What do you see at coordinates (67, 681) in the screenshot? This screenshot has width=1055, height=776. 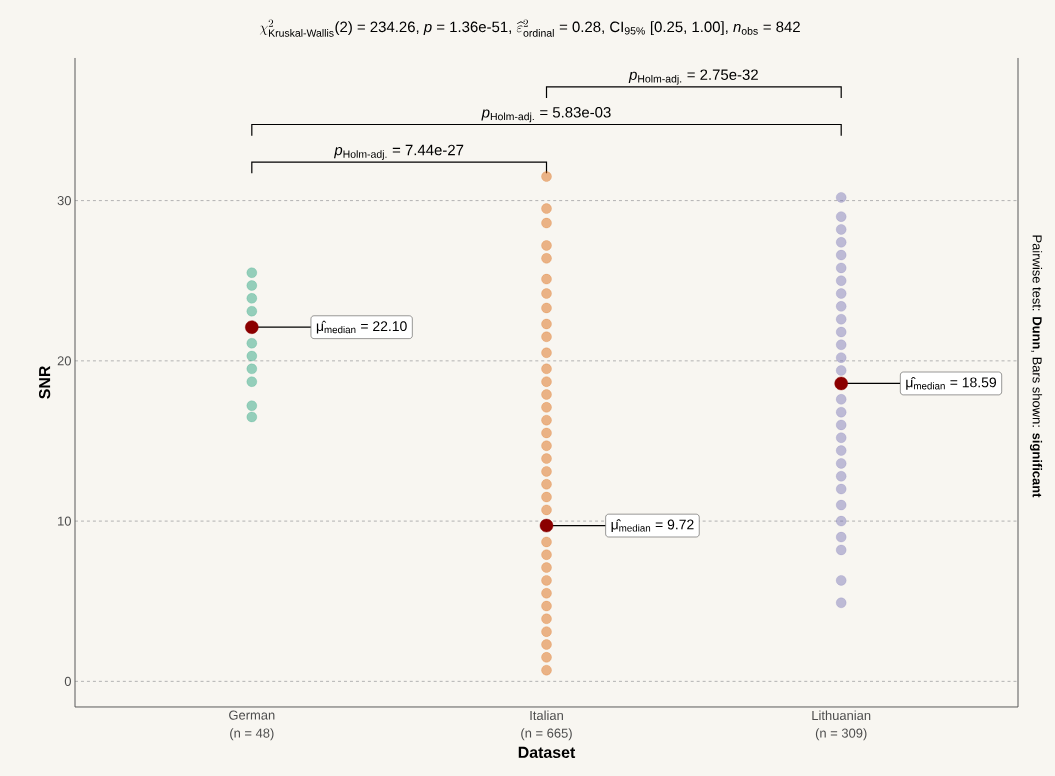 I see `y-tick-label: 0` at bounding box center [67, 681].